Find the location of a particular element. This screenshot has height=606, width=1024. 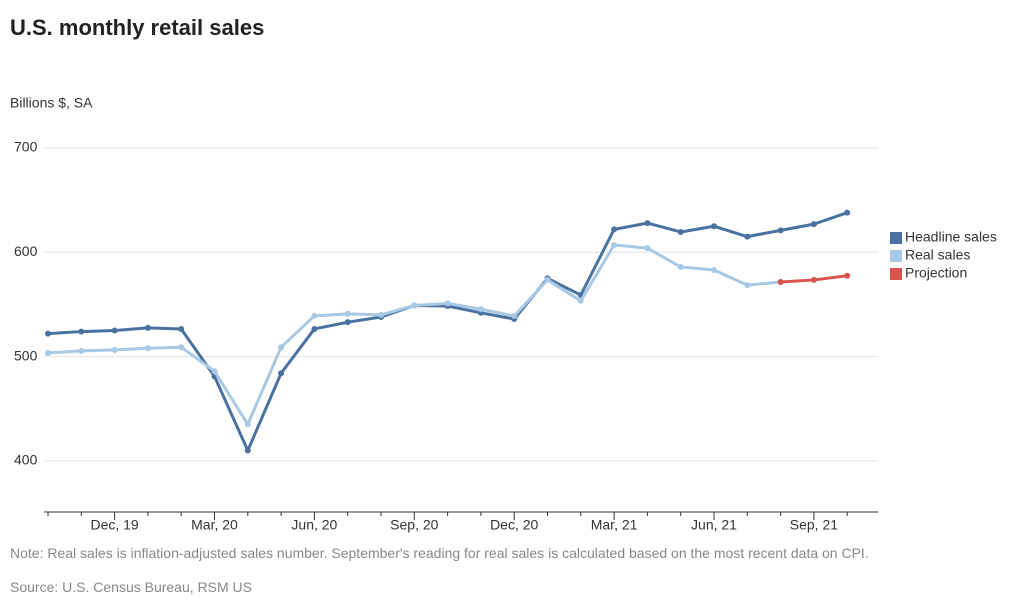

y-tick-label: 400 is located at coordinates (26, 460).